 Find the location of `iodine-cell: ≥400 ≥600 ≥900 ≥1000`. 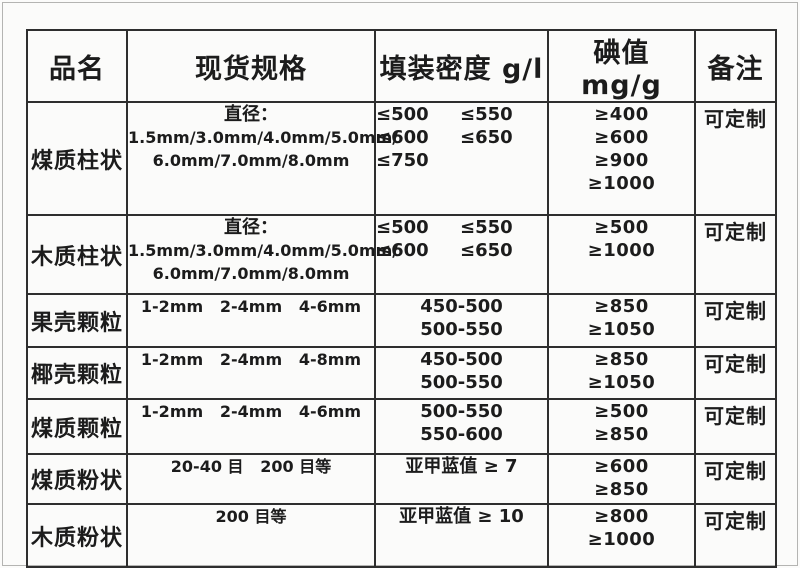

iodine-cell: ≥400 ≥600 ≥900 ≥1000 is located at coordinates (621, 158).